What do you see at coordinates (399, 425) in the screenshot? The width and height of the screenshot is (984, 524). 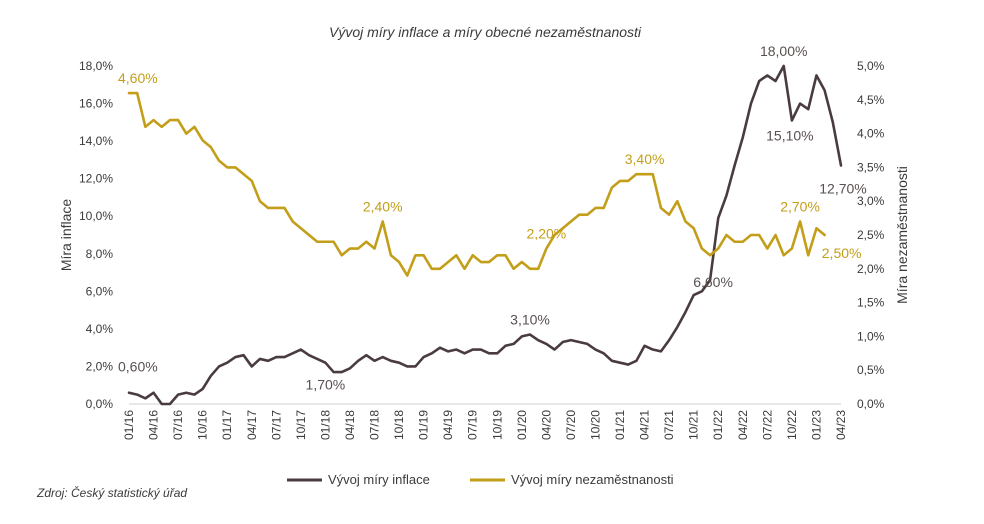 I see `x-tick-label: 10/18` at bounding box center [399, 425].